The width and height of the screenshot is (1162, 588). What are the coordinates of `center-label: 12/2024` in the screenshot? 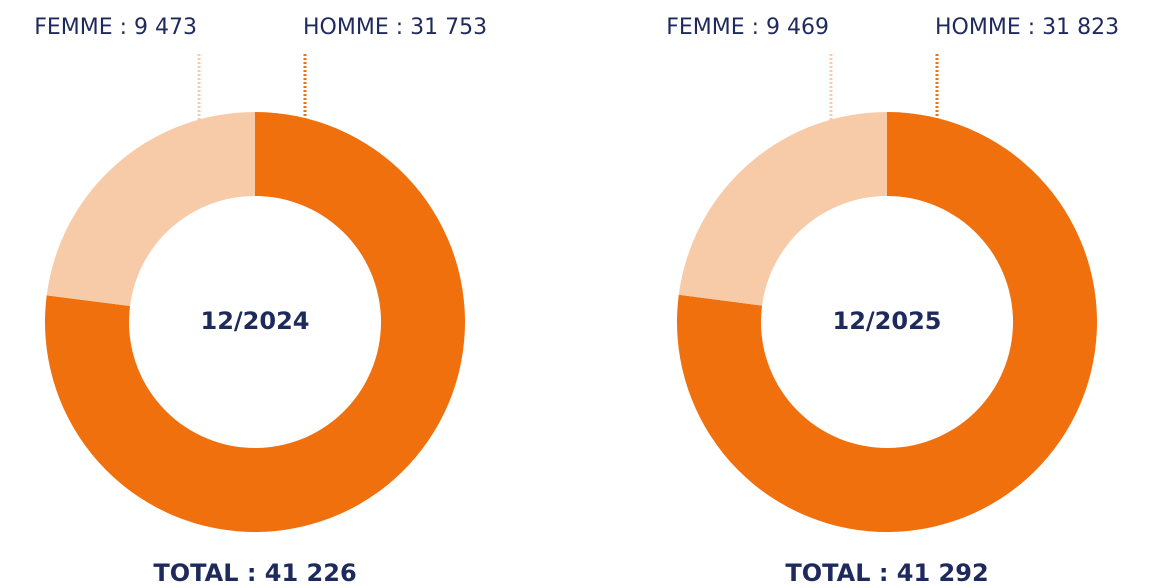 It's located at (255, 321).